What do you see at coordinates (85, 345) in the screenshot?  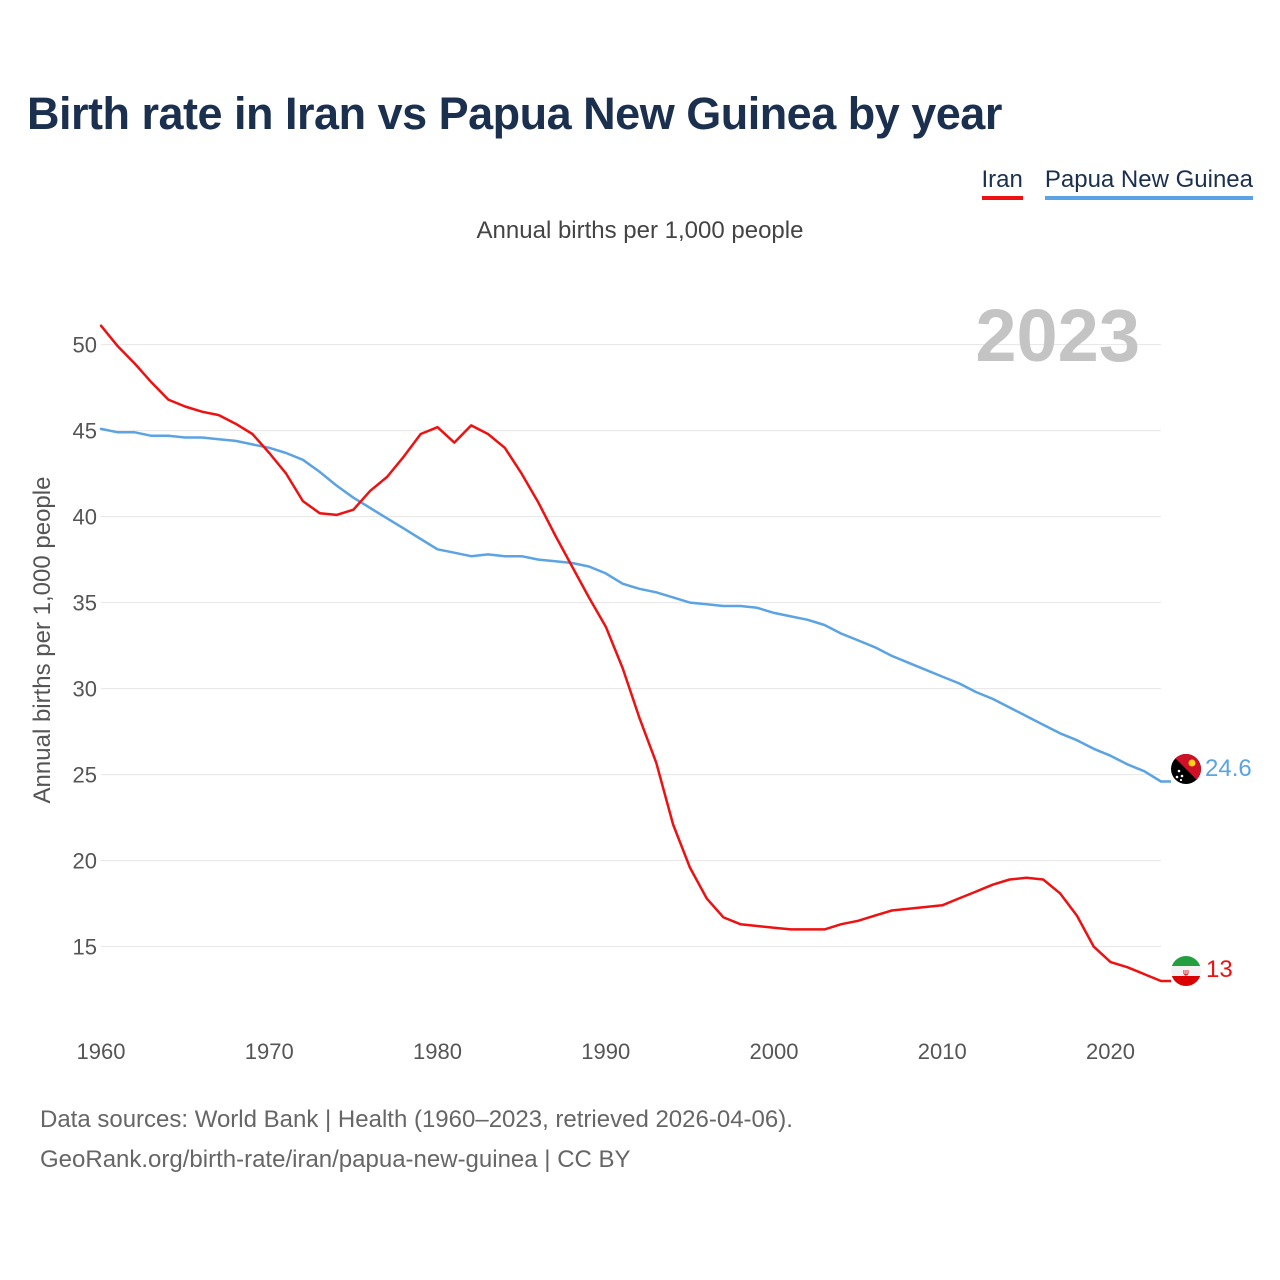 I see `y-tick-label: 50` at bounding box center [85, 345].